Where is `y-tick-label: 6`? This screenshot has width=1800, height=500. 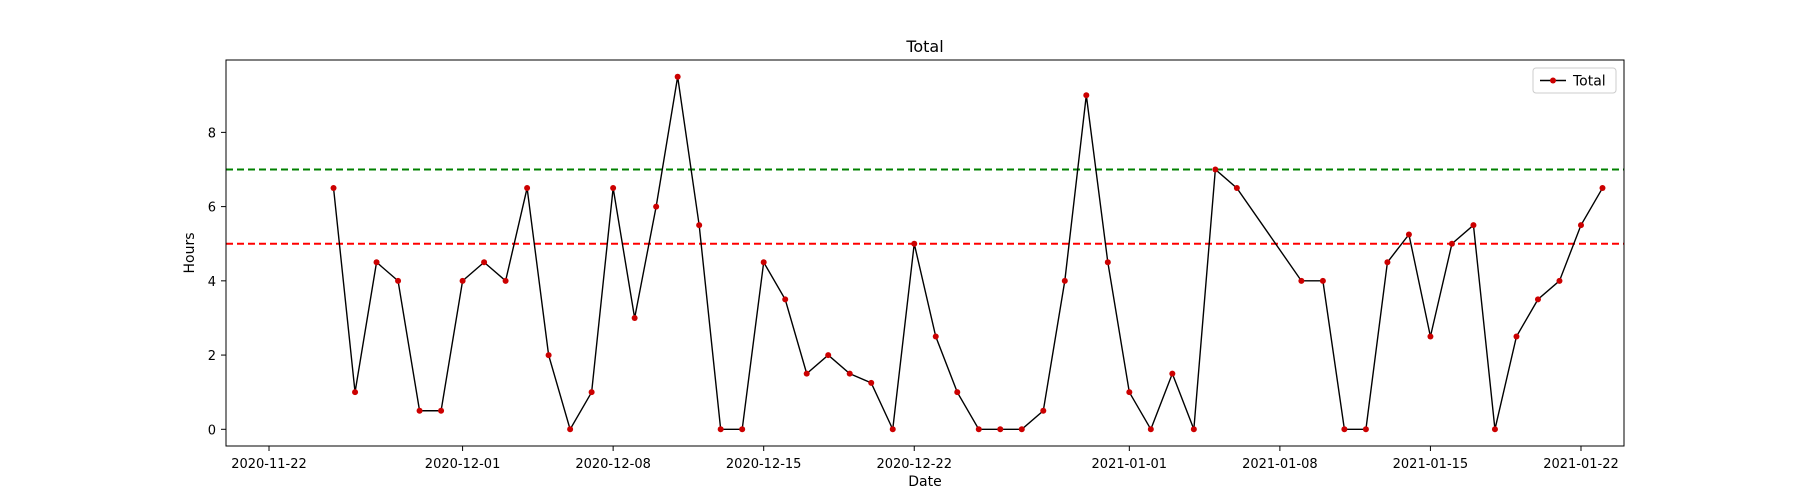
y-tick-label: 6 is located at coordinates (212, 208).